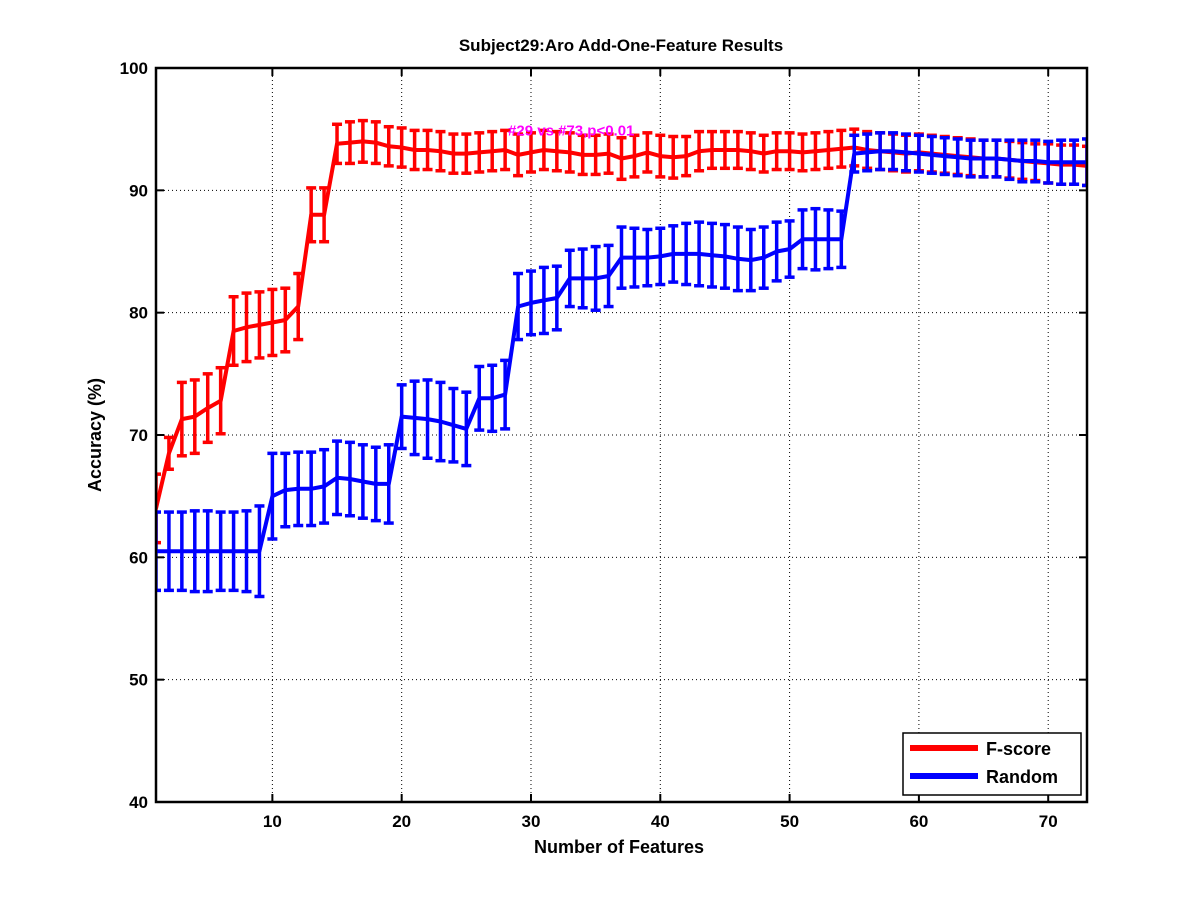  Describe the element at coordinates (138, 802) in the screenshot. I see `y-tick-label: 40` at that location.